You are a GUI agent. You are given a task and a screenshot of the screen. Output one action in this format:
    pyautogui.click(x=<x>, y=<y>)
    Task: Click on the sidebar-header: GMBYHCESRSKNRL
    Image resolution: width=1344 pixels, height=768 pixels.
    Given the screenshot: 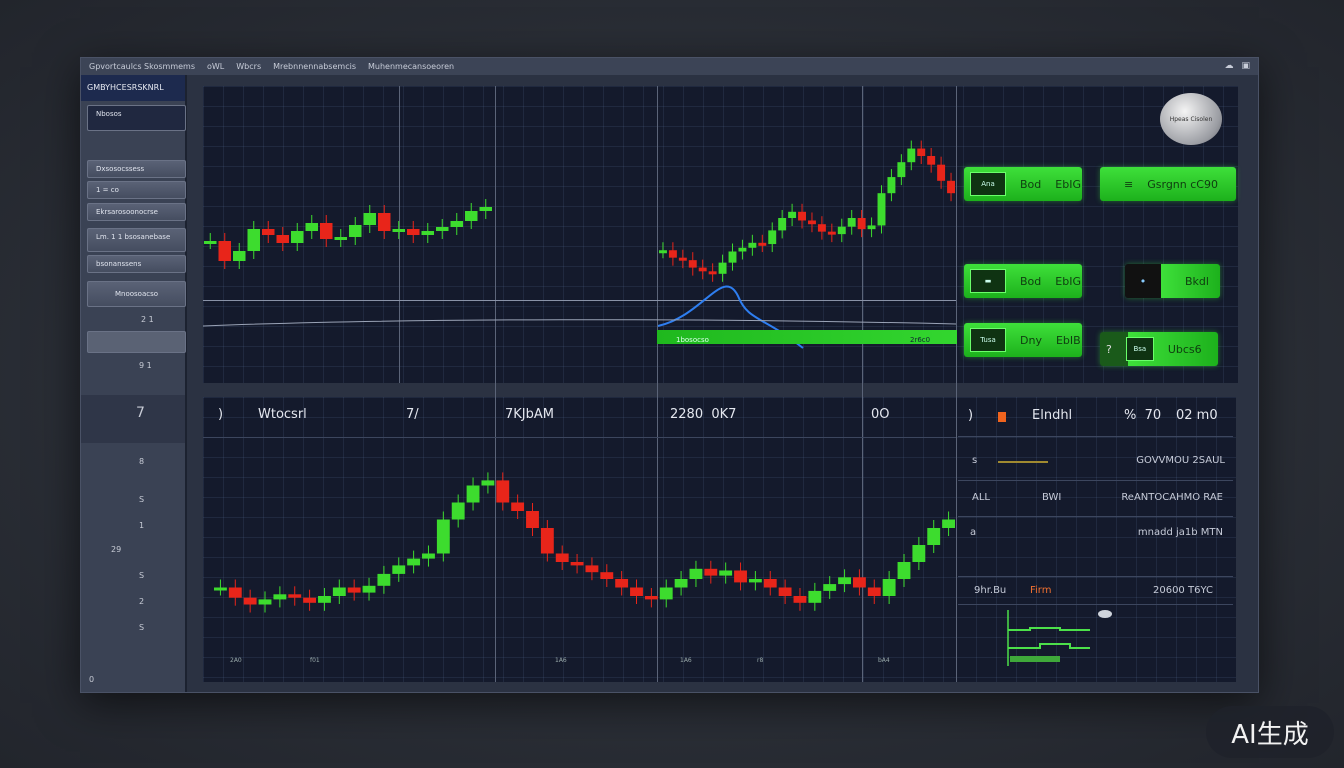 What is the action you would take?
    pyautogui.click(x=133, y=88)
    